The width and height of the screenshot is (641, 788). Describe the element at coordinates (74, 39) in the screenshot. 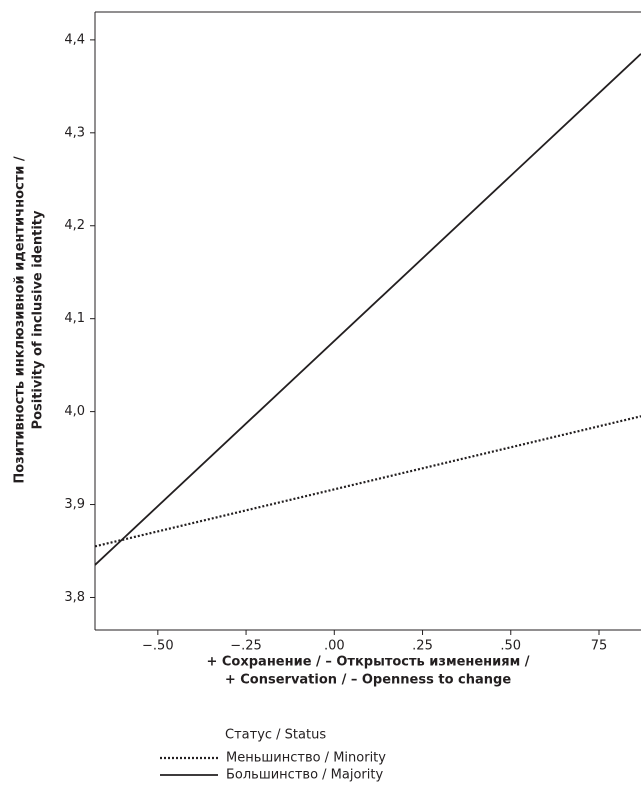

I see `y-tick-label: 4,4` at that location.